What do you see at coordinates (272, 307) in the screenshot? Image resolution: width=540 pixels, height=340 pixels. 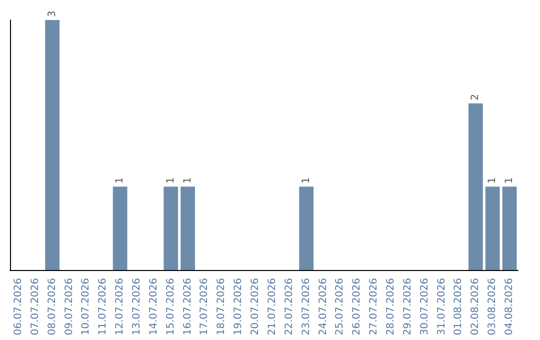 I see `x-tick-label: 21.07.2026` at bounding box center [272, 307].